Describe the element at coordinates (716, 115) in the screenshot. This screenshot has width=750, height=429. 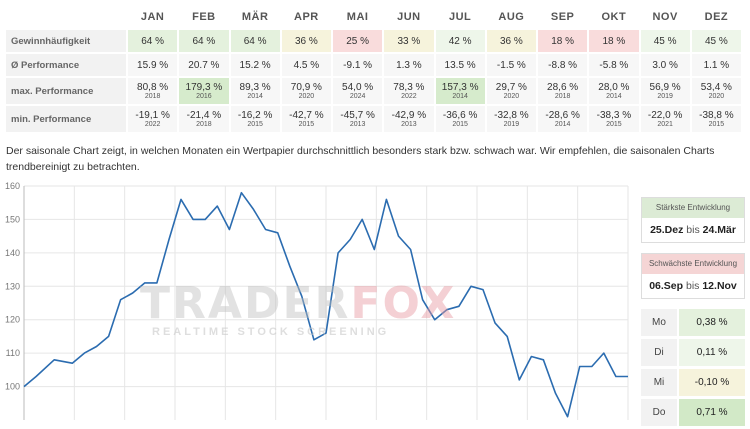
I see `cell-value: -38,8 %` at that location.